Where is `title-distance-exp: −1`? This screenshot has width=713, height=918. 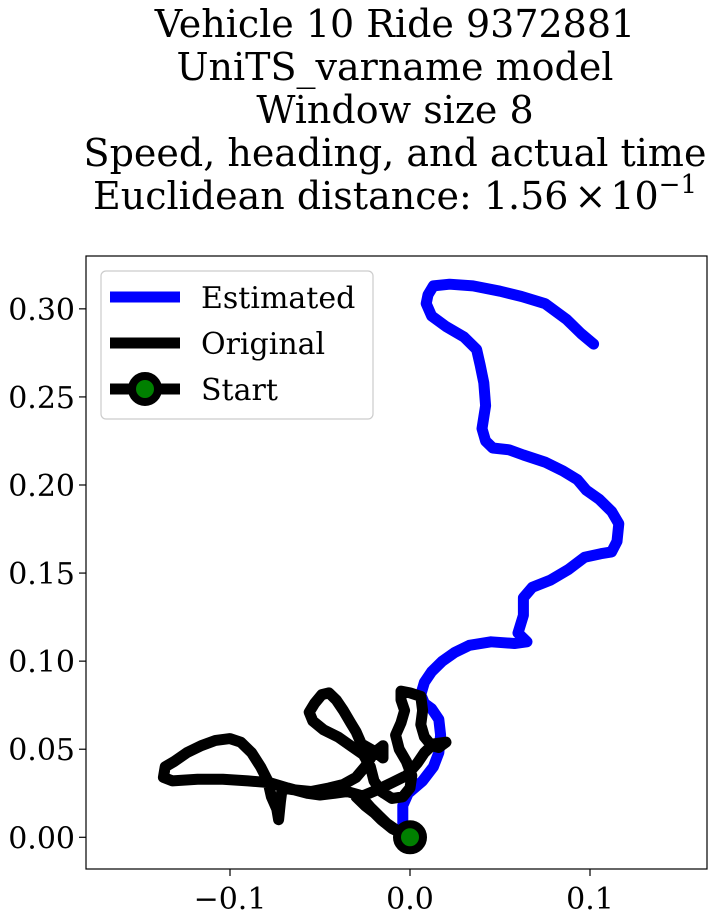 title-distance-exp: −1 is located at coordinates (678, 185).